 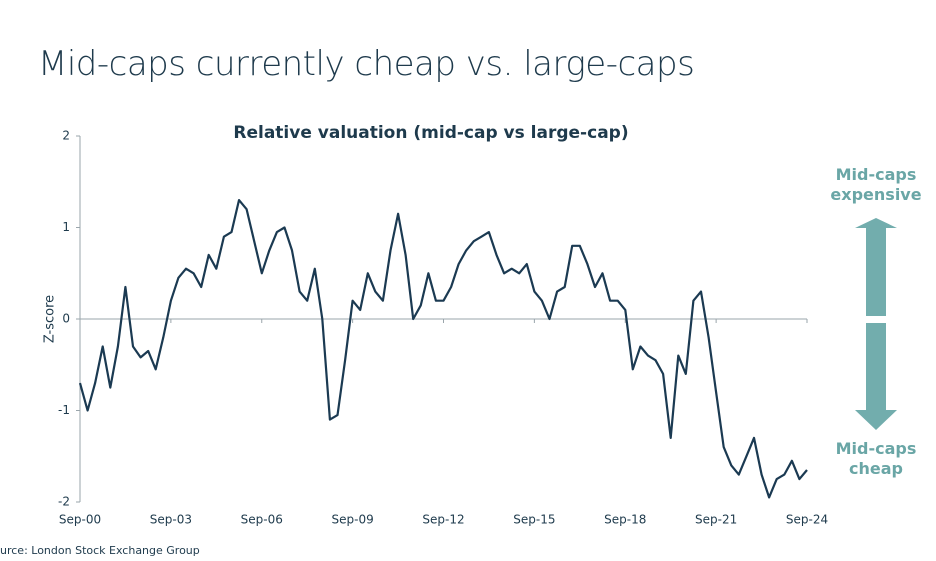 I want to click on slide-title: Mid-caps currently cheap vs. large-caps, so click(x=366, y=64).